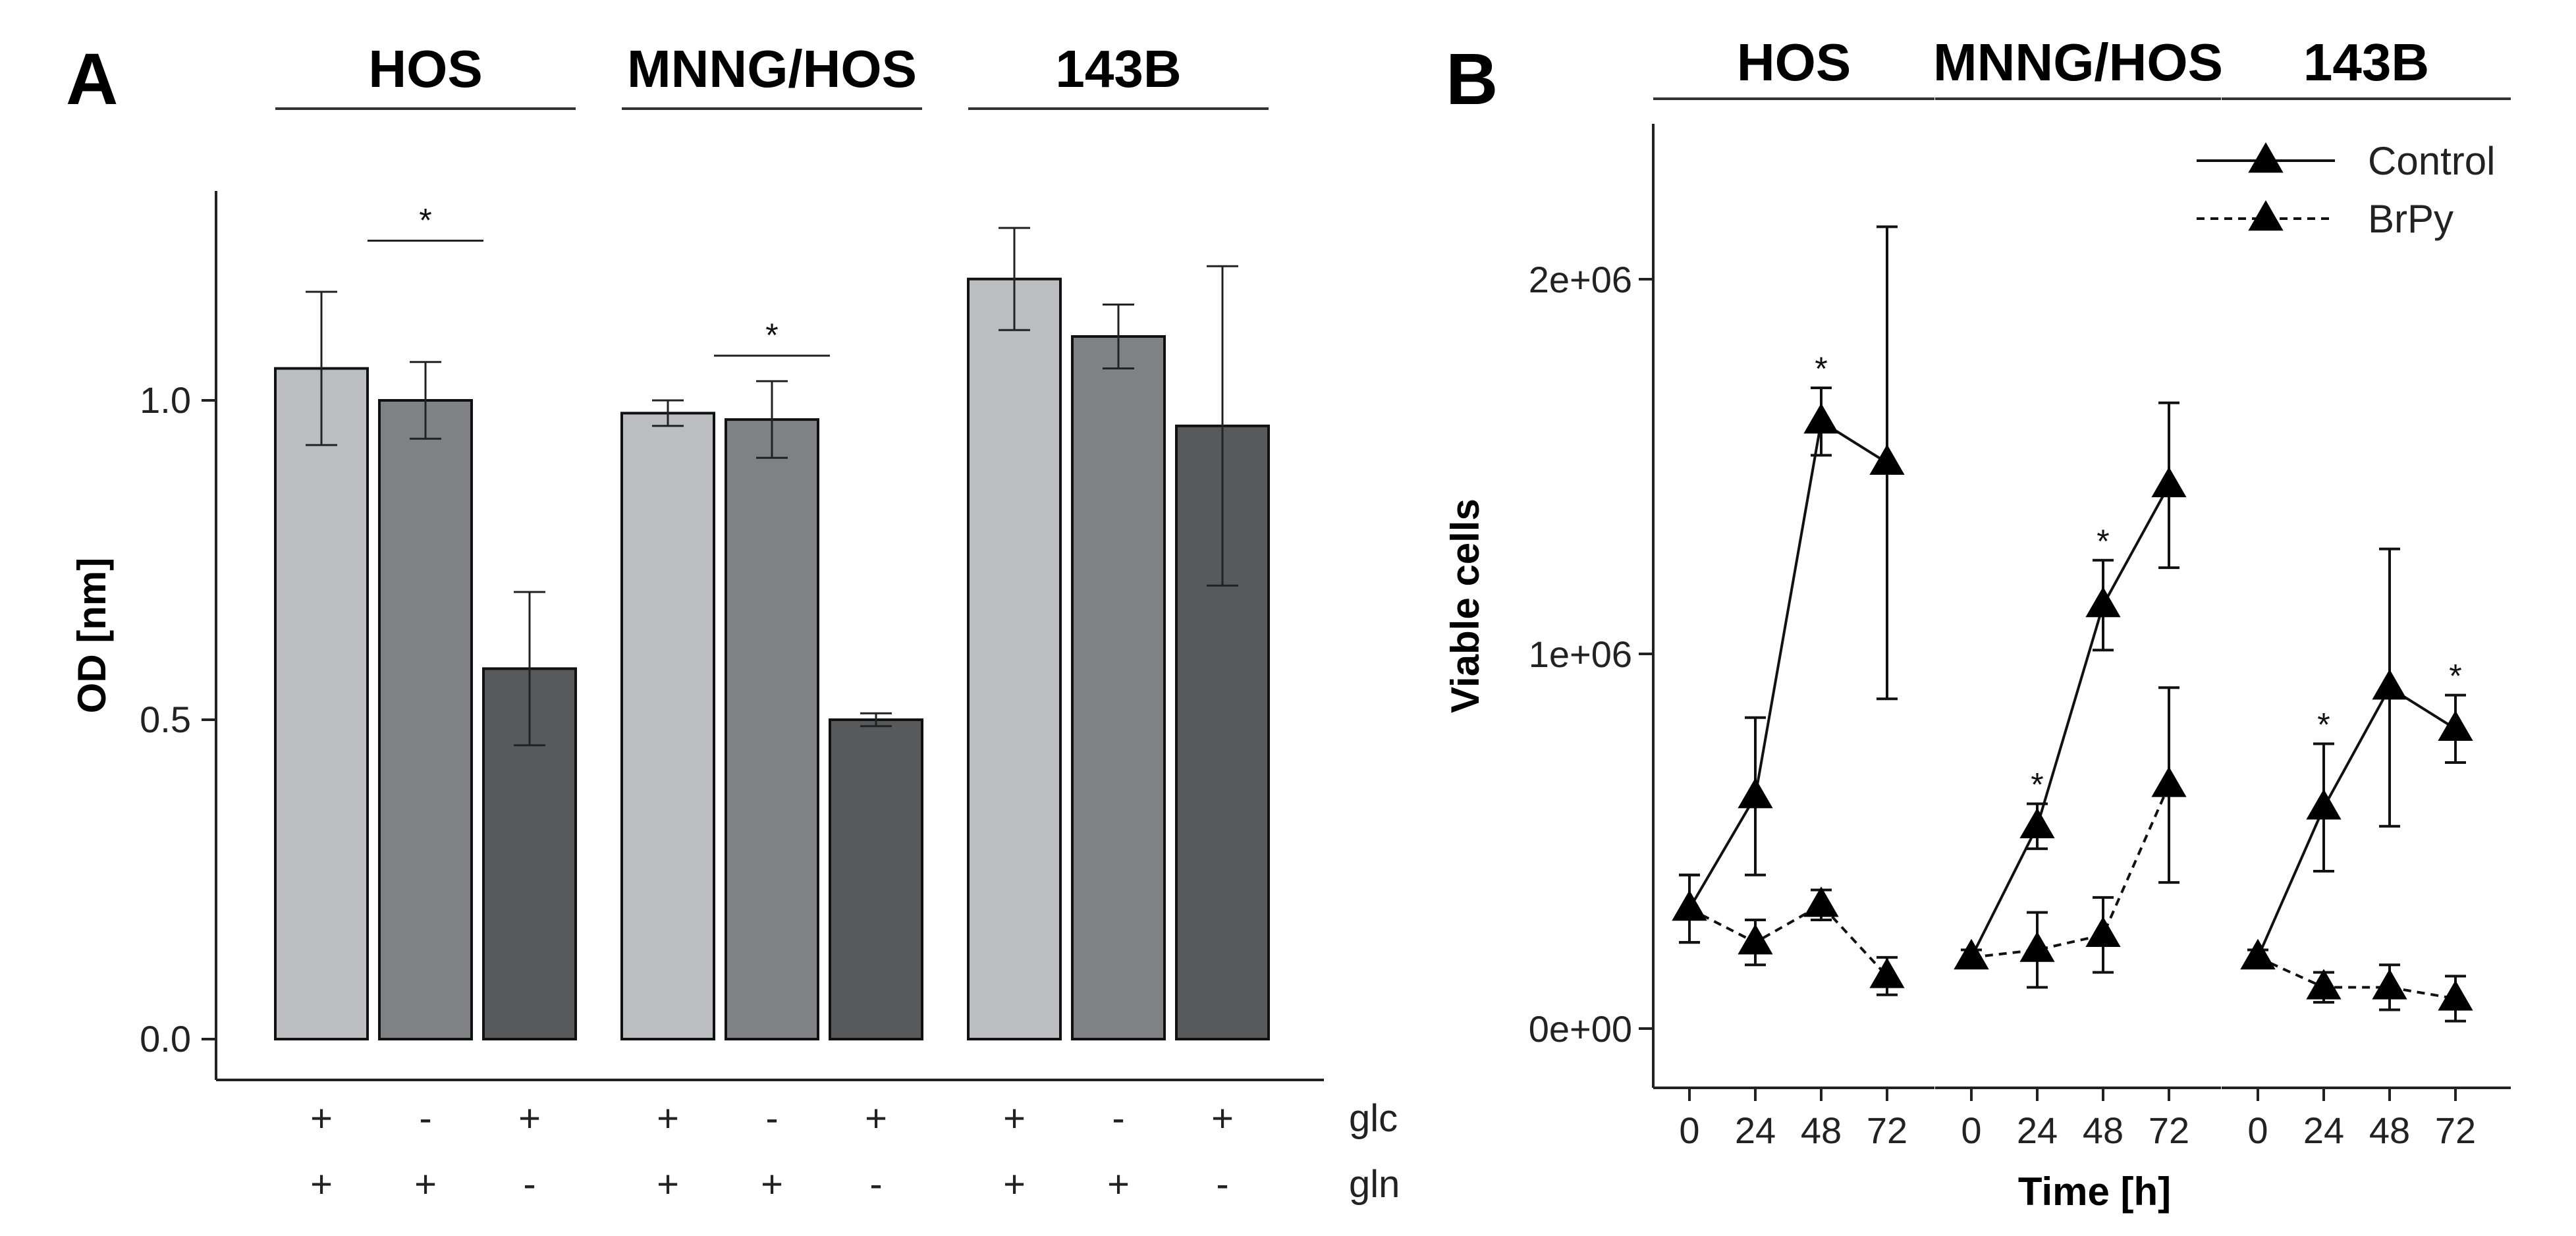 The width and height of the screenshot is (2576, 1236). Describe the element at coordinates (1118, 69) in the screenshot. I see `group-title-143b: 143B` at that location.